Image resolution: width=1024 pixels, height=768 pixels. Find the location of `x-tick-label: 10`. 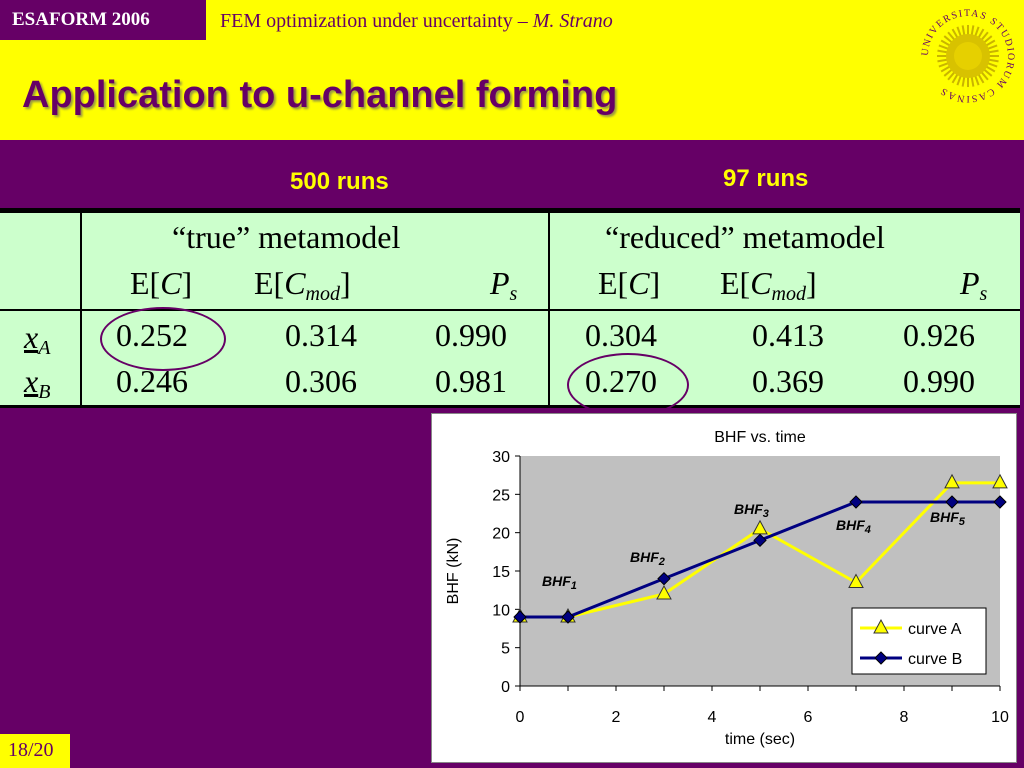

x-tick-label: 10 is located at coordinates (1000, 717).